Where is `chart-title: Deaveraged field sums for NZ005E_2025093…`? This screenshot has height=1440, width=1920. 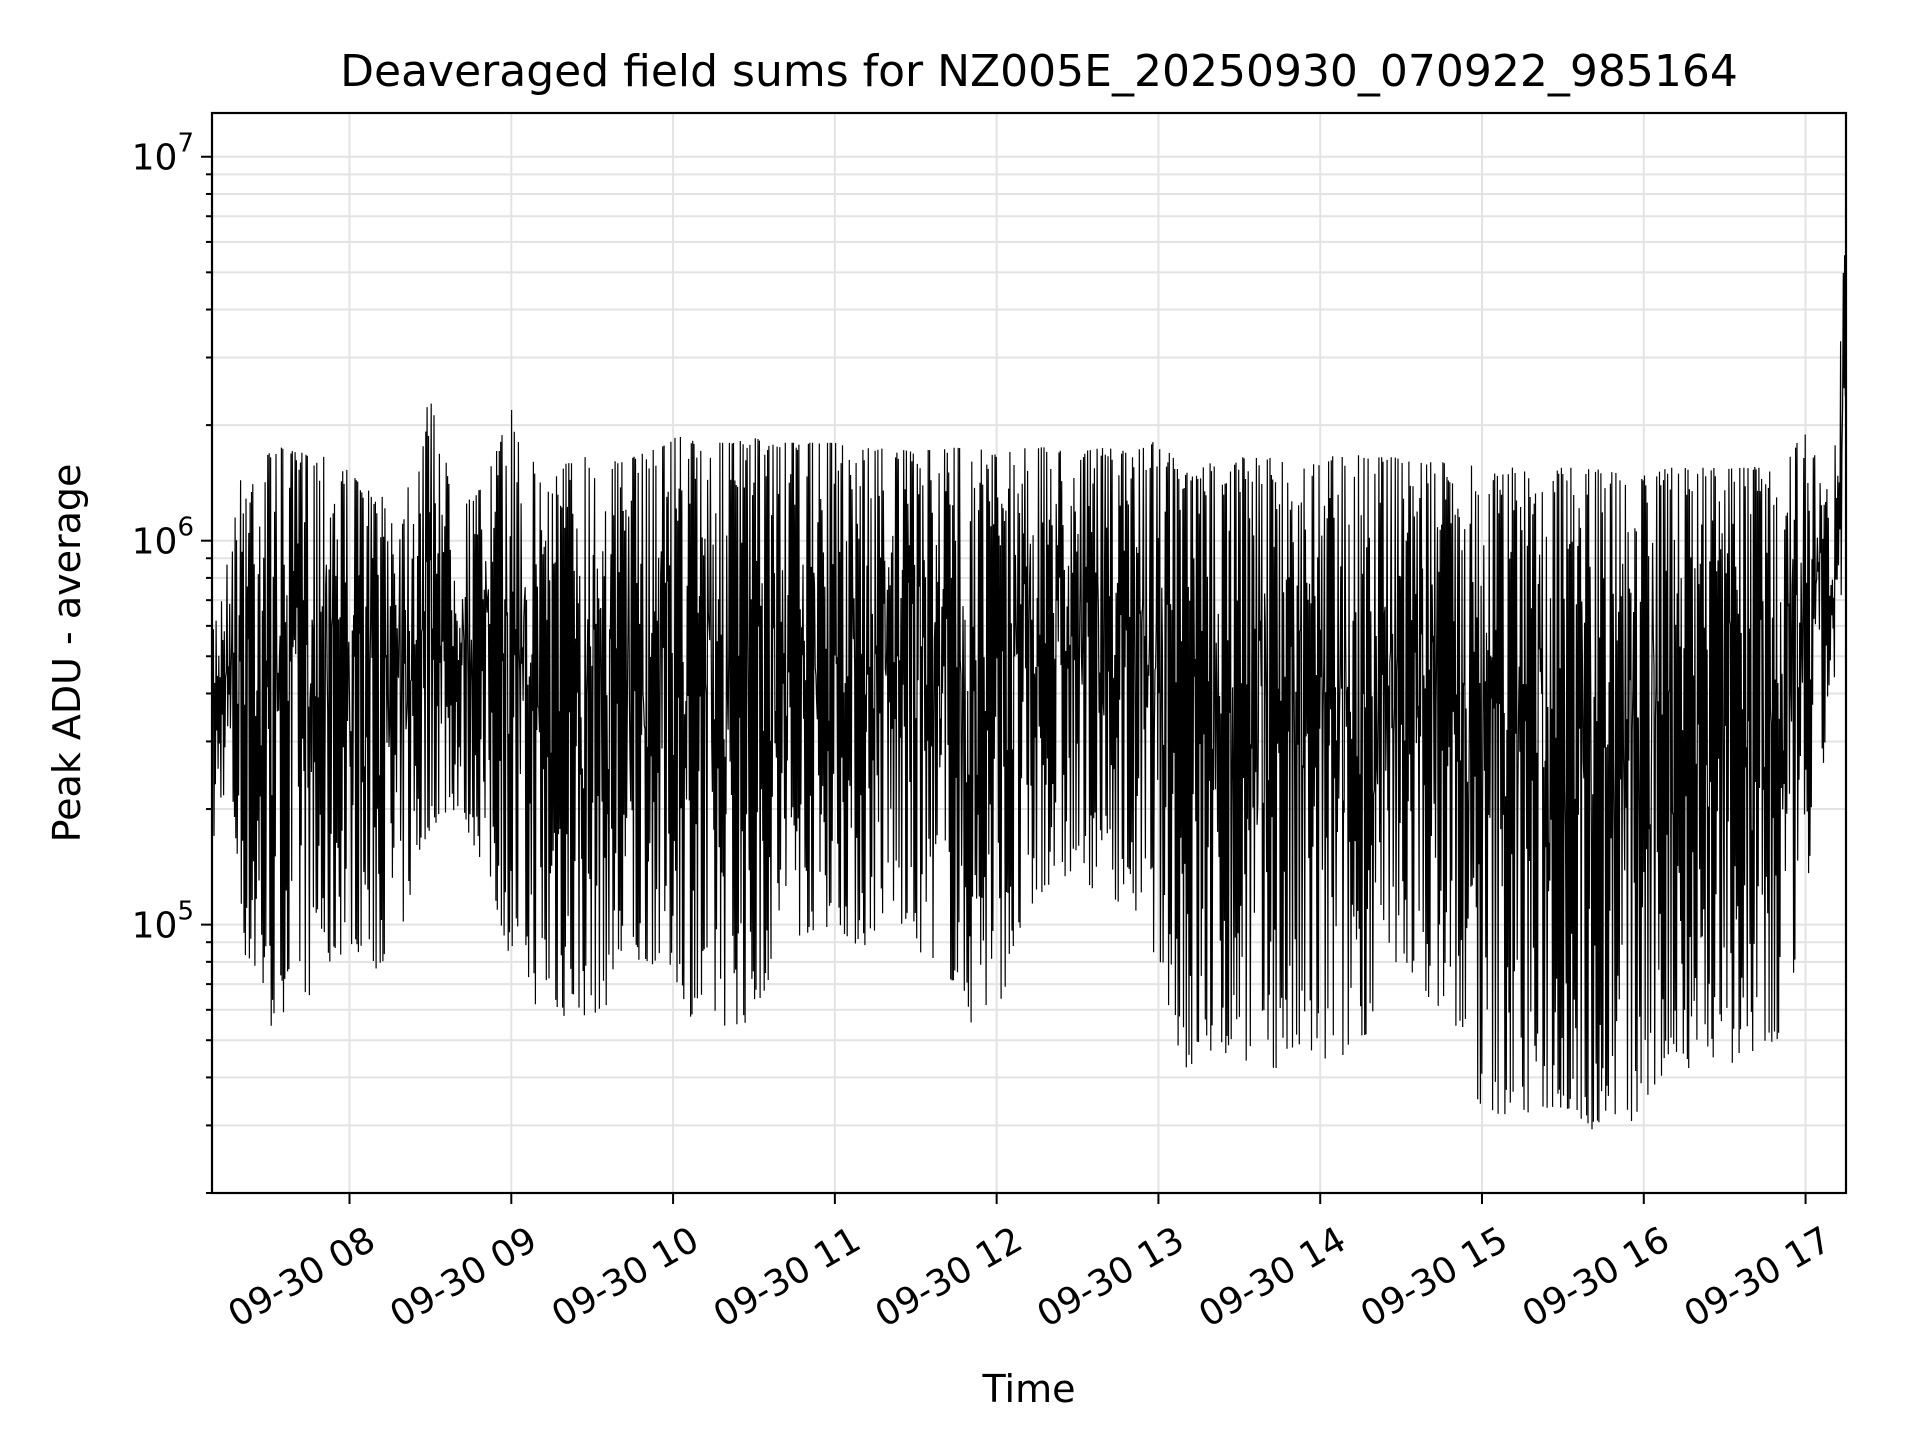
chart-title: Deaveraged field sums for NZ005E_2025093… is located at coordinates (1039, 71).